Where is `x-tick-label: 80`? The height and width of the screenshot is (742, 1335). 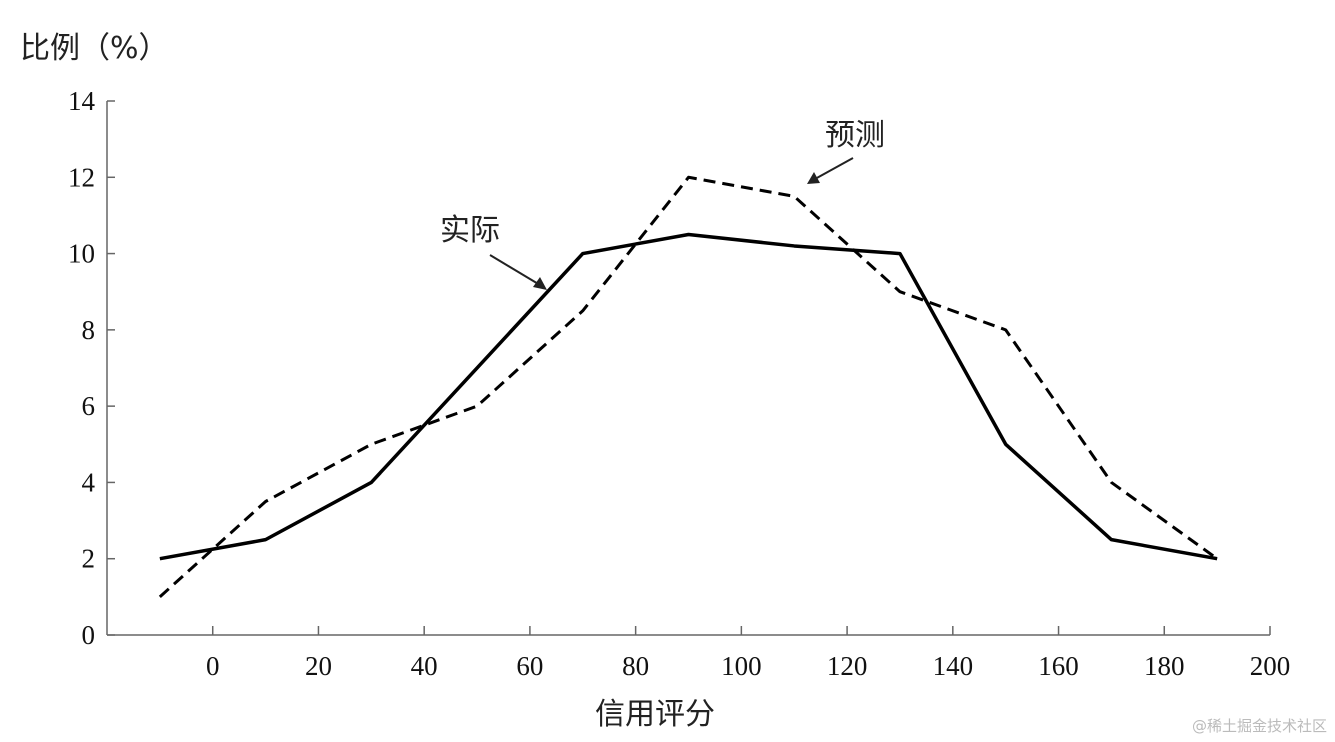 x-tick-label: 80 is located at coordinates (635, 666).